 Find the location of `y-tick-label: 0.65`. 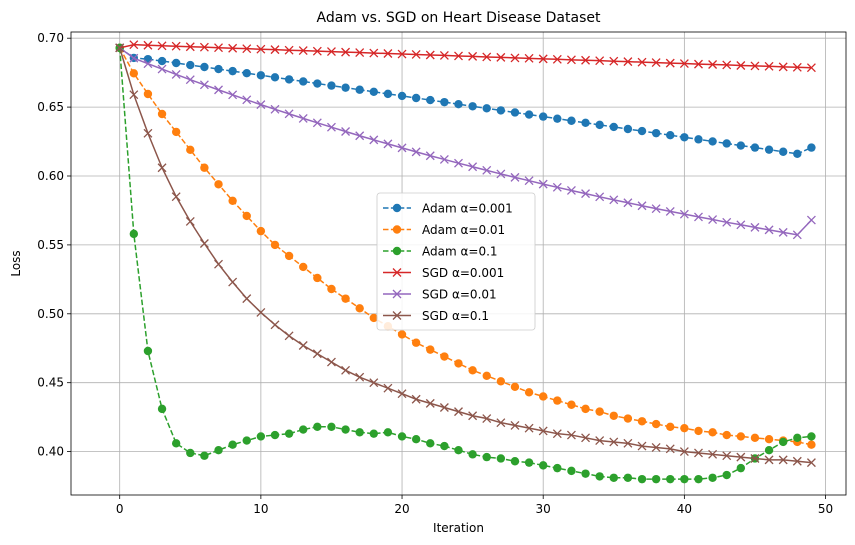

y-tick-label: 0.65 is located at coordinates (50, 107).